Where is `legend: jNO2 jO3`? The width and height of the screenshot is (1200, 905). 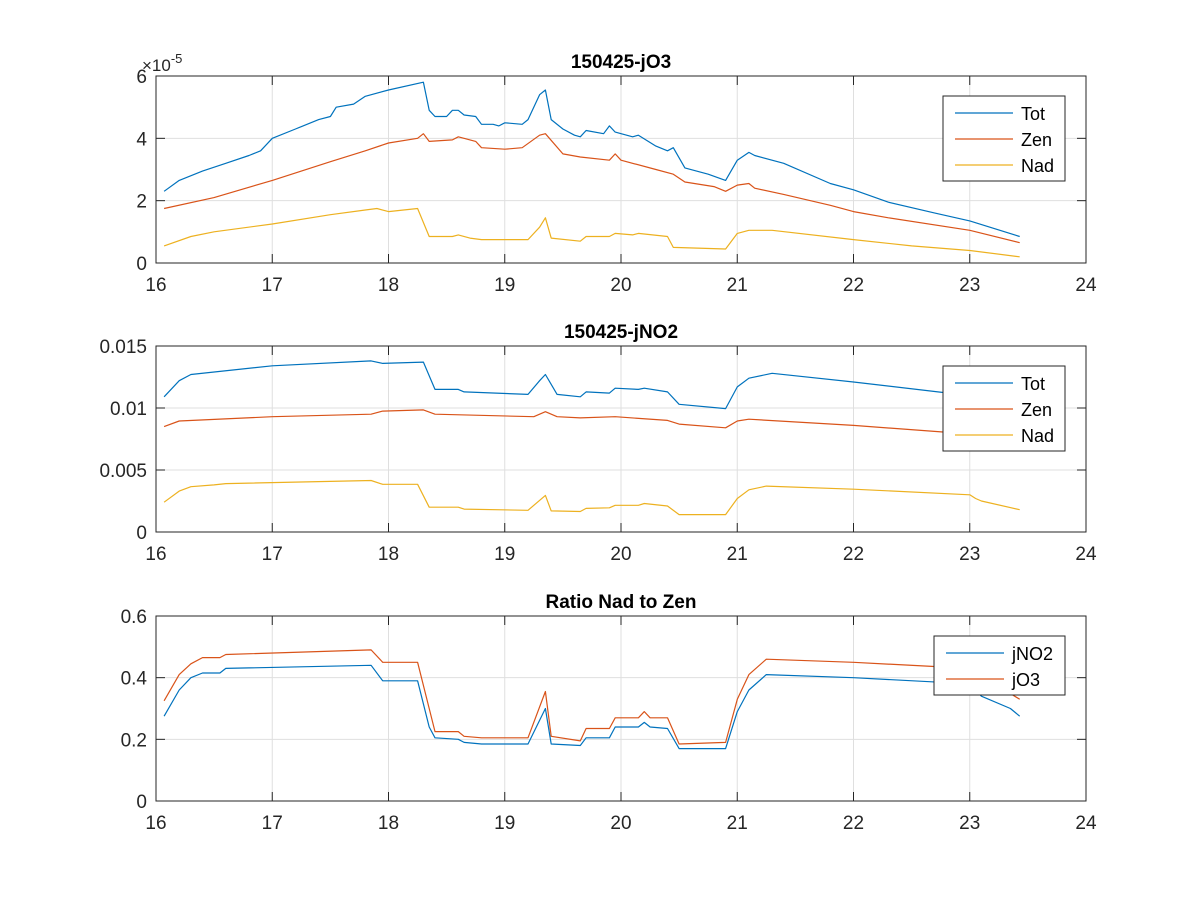 legend: jNO2 jO3 is located at coordinates (999, 665).